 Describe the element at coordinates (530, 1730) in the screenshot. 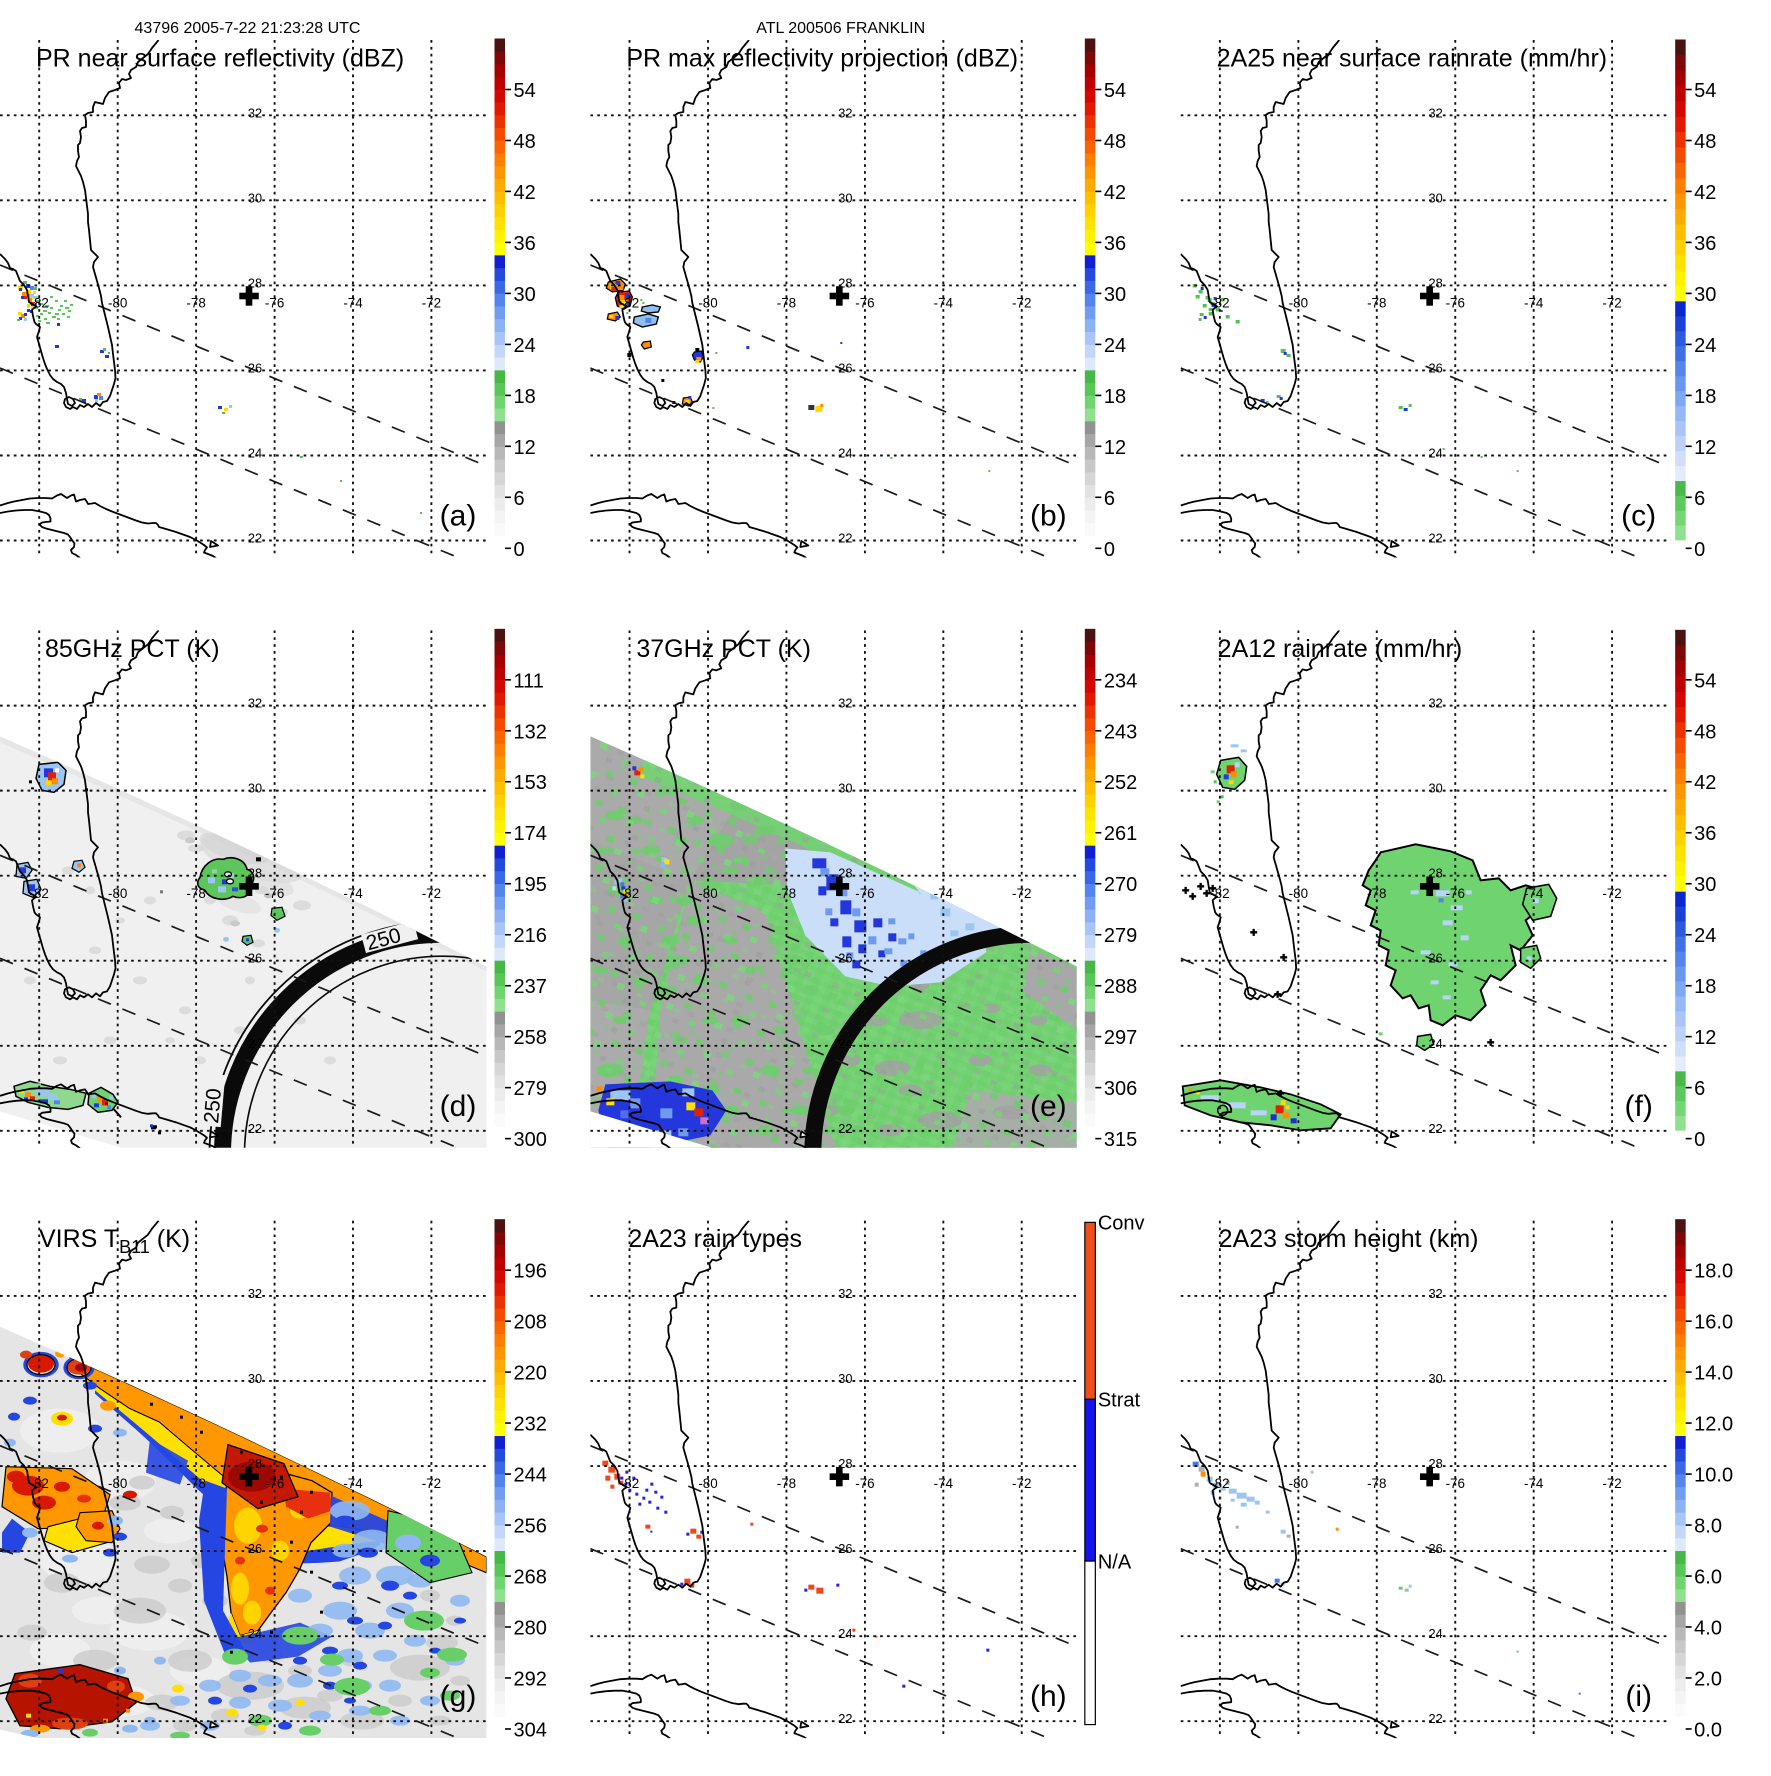

I see `svg-text: 304` at that location.